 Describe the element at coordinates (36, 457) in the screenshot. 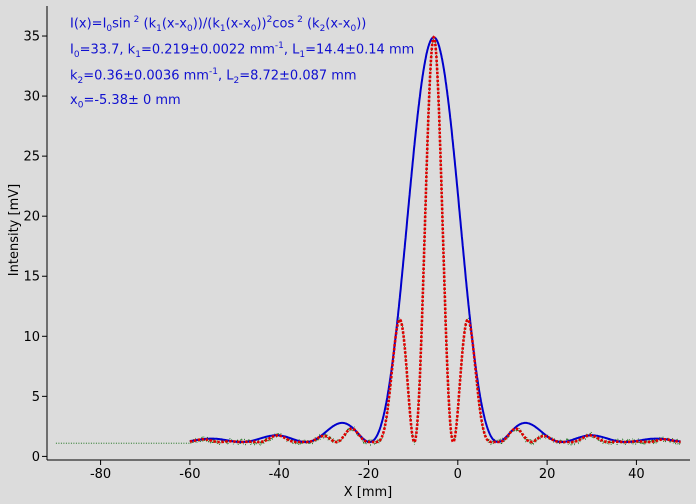

I see `y-tick-label: 0` at that location.